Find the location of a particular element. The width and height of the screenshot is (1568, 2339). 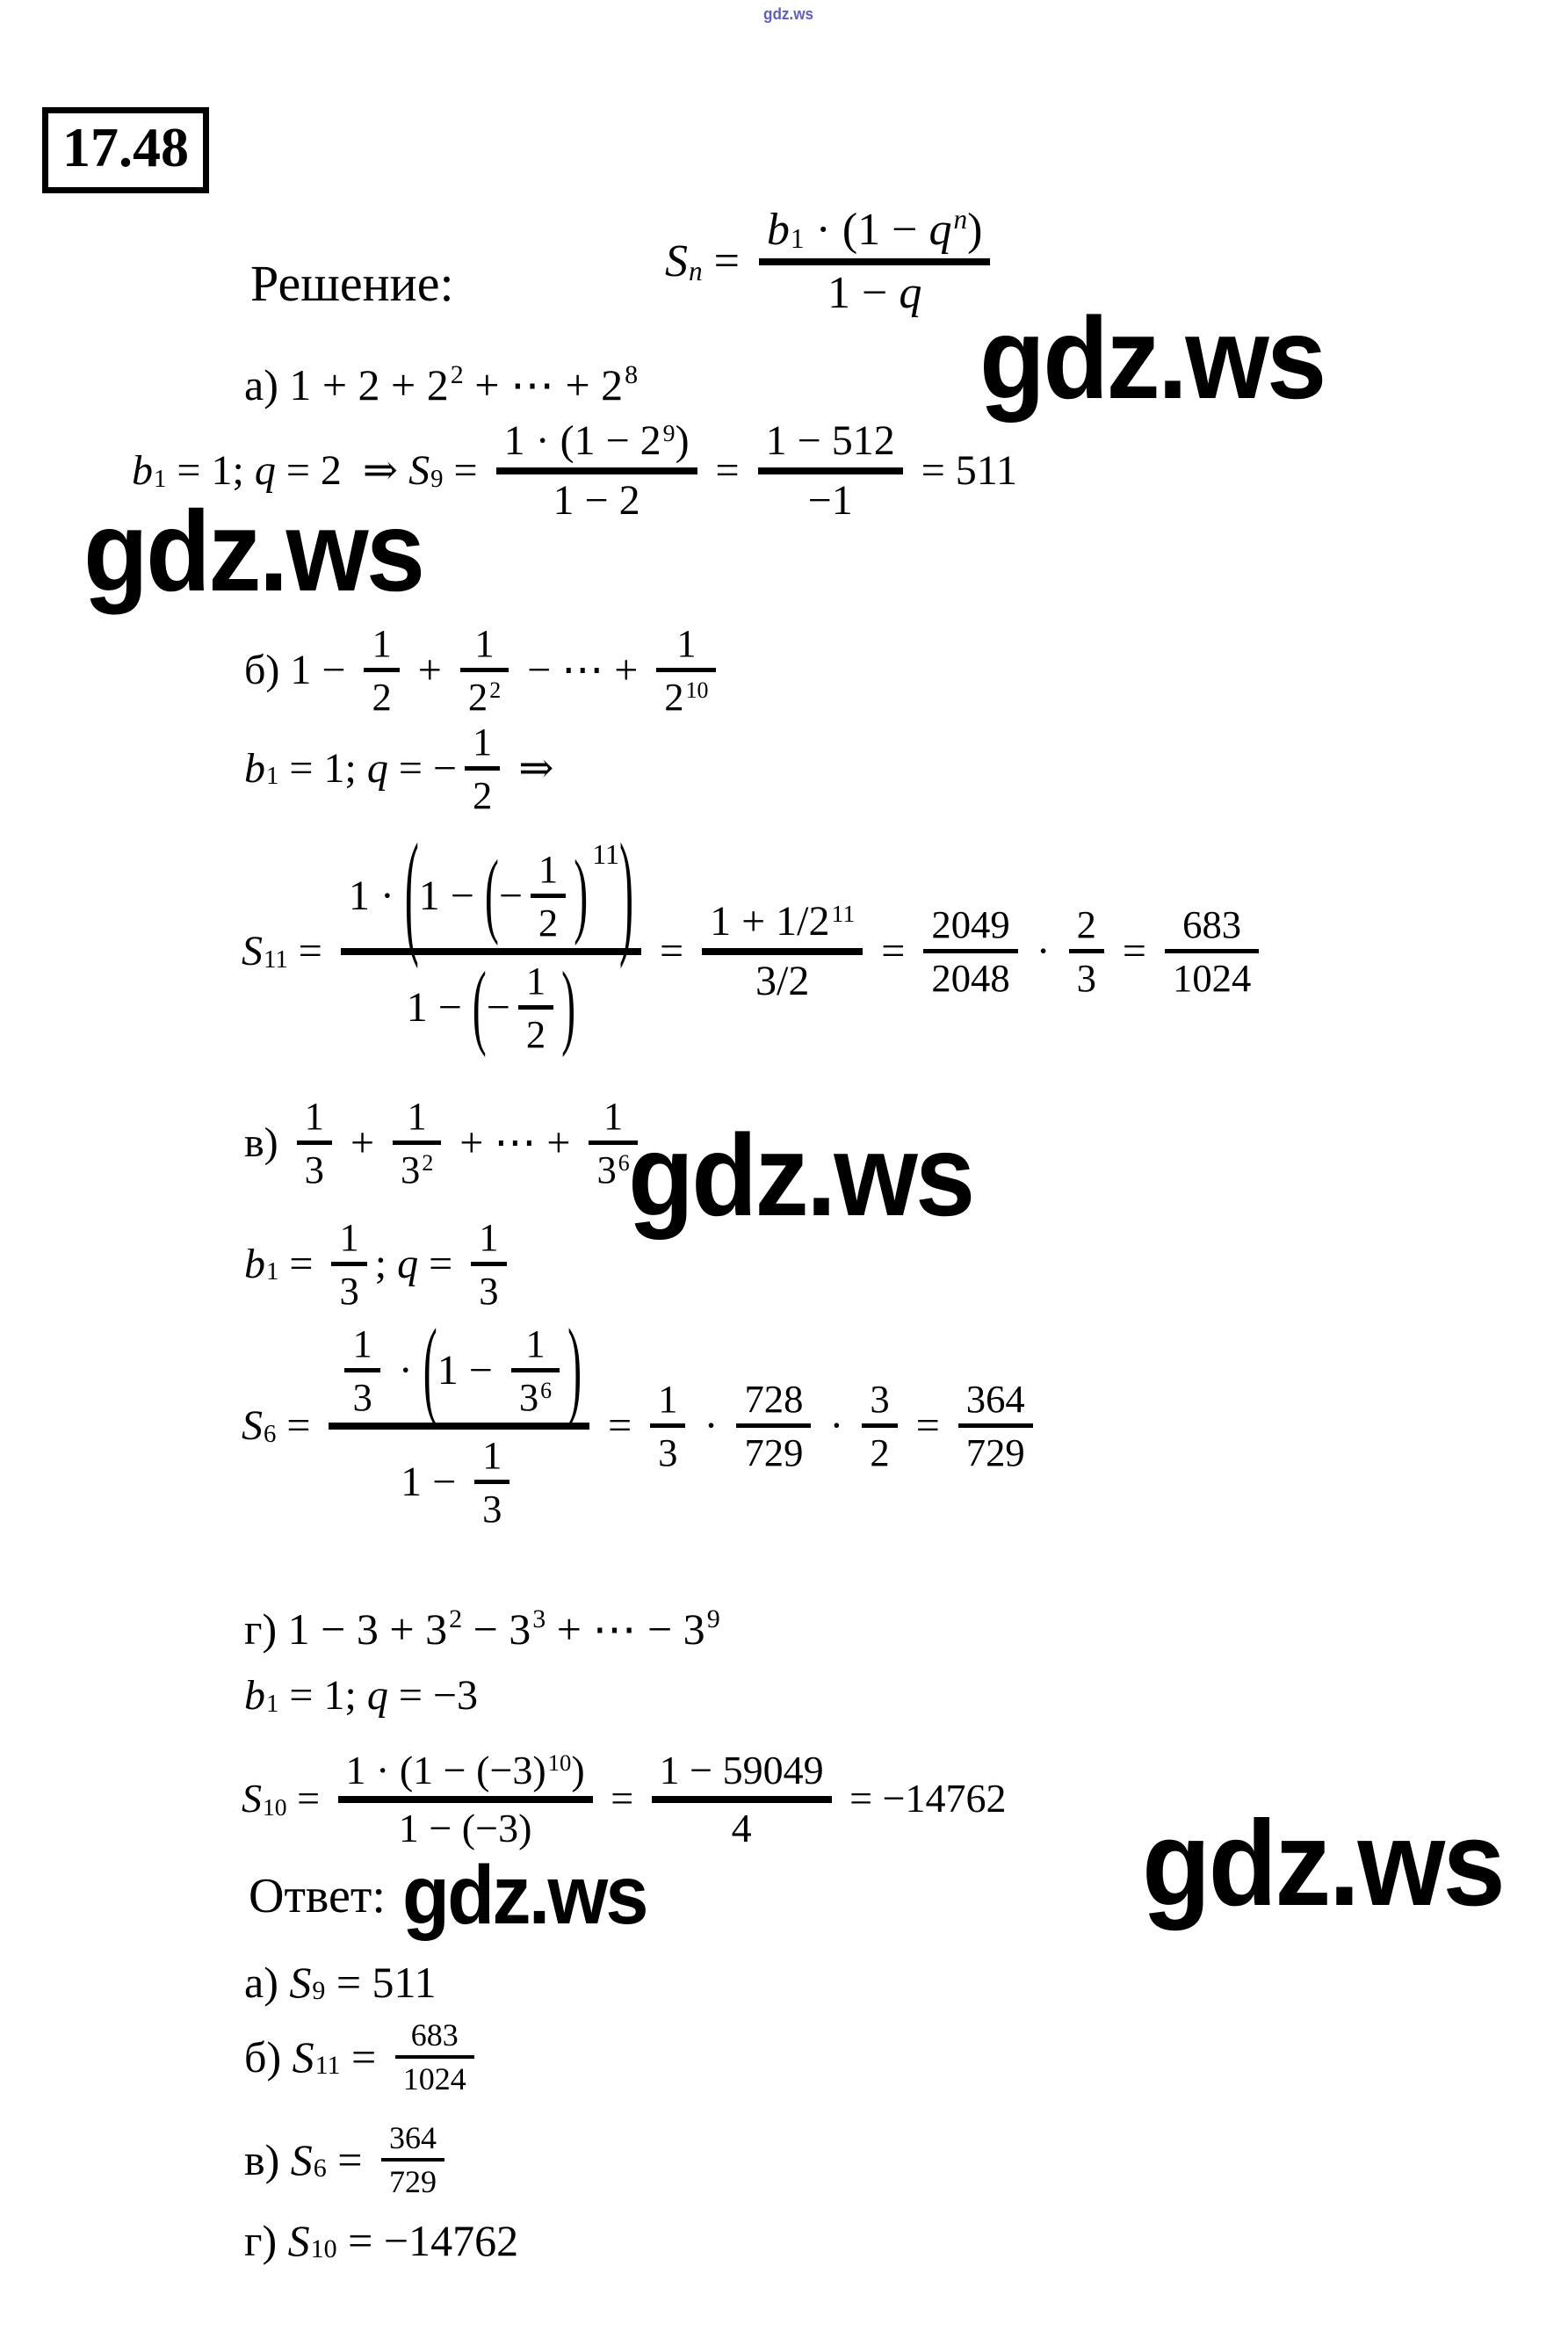

math-token: + ⋯ − 3 is located at coordinates (626, 1629).